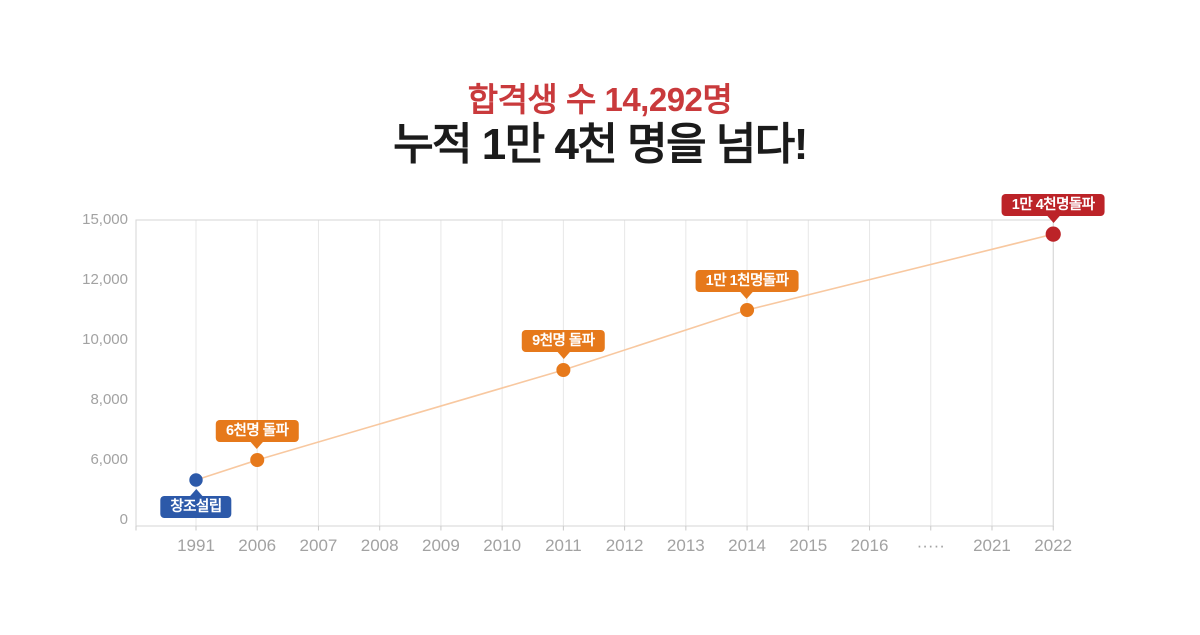 The height and width of the screenshot is (635, 1200). I want to click on x-axis-label: 2007, so click(318, 545).